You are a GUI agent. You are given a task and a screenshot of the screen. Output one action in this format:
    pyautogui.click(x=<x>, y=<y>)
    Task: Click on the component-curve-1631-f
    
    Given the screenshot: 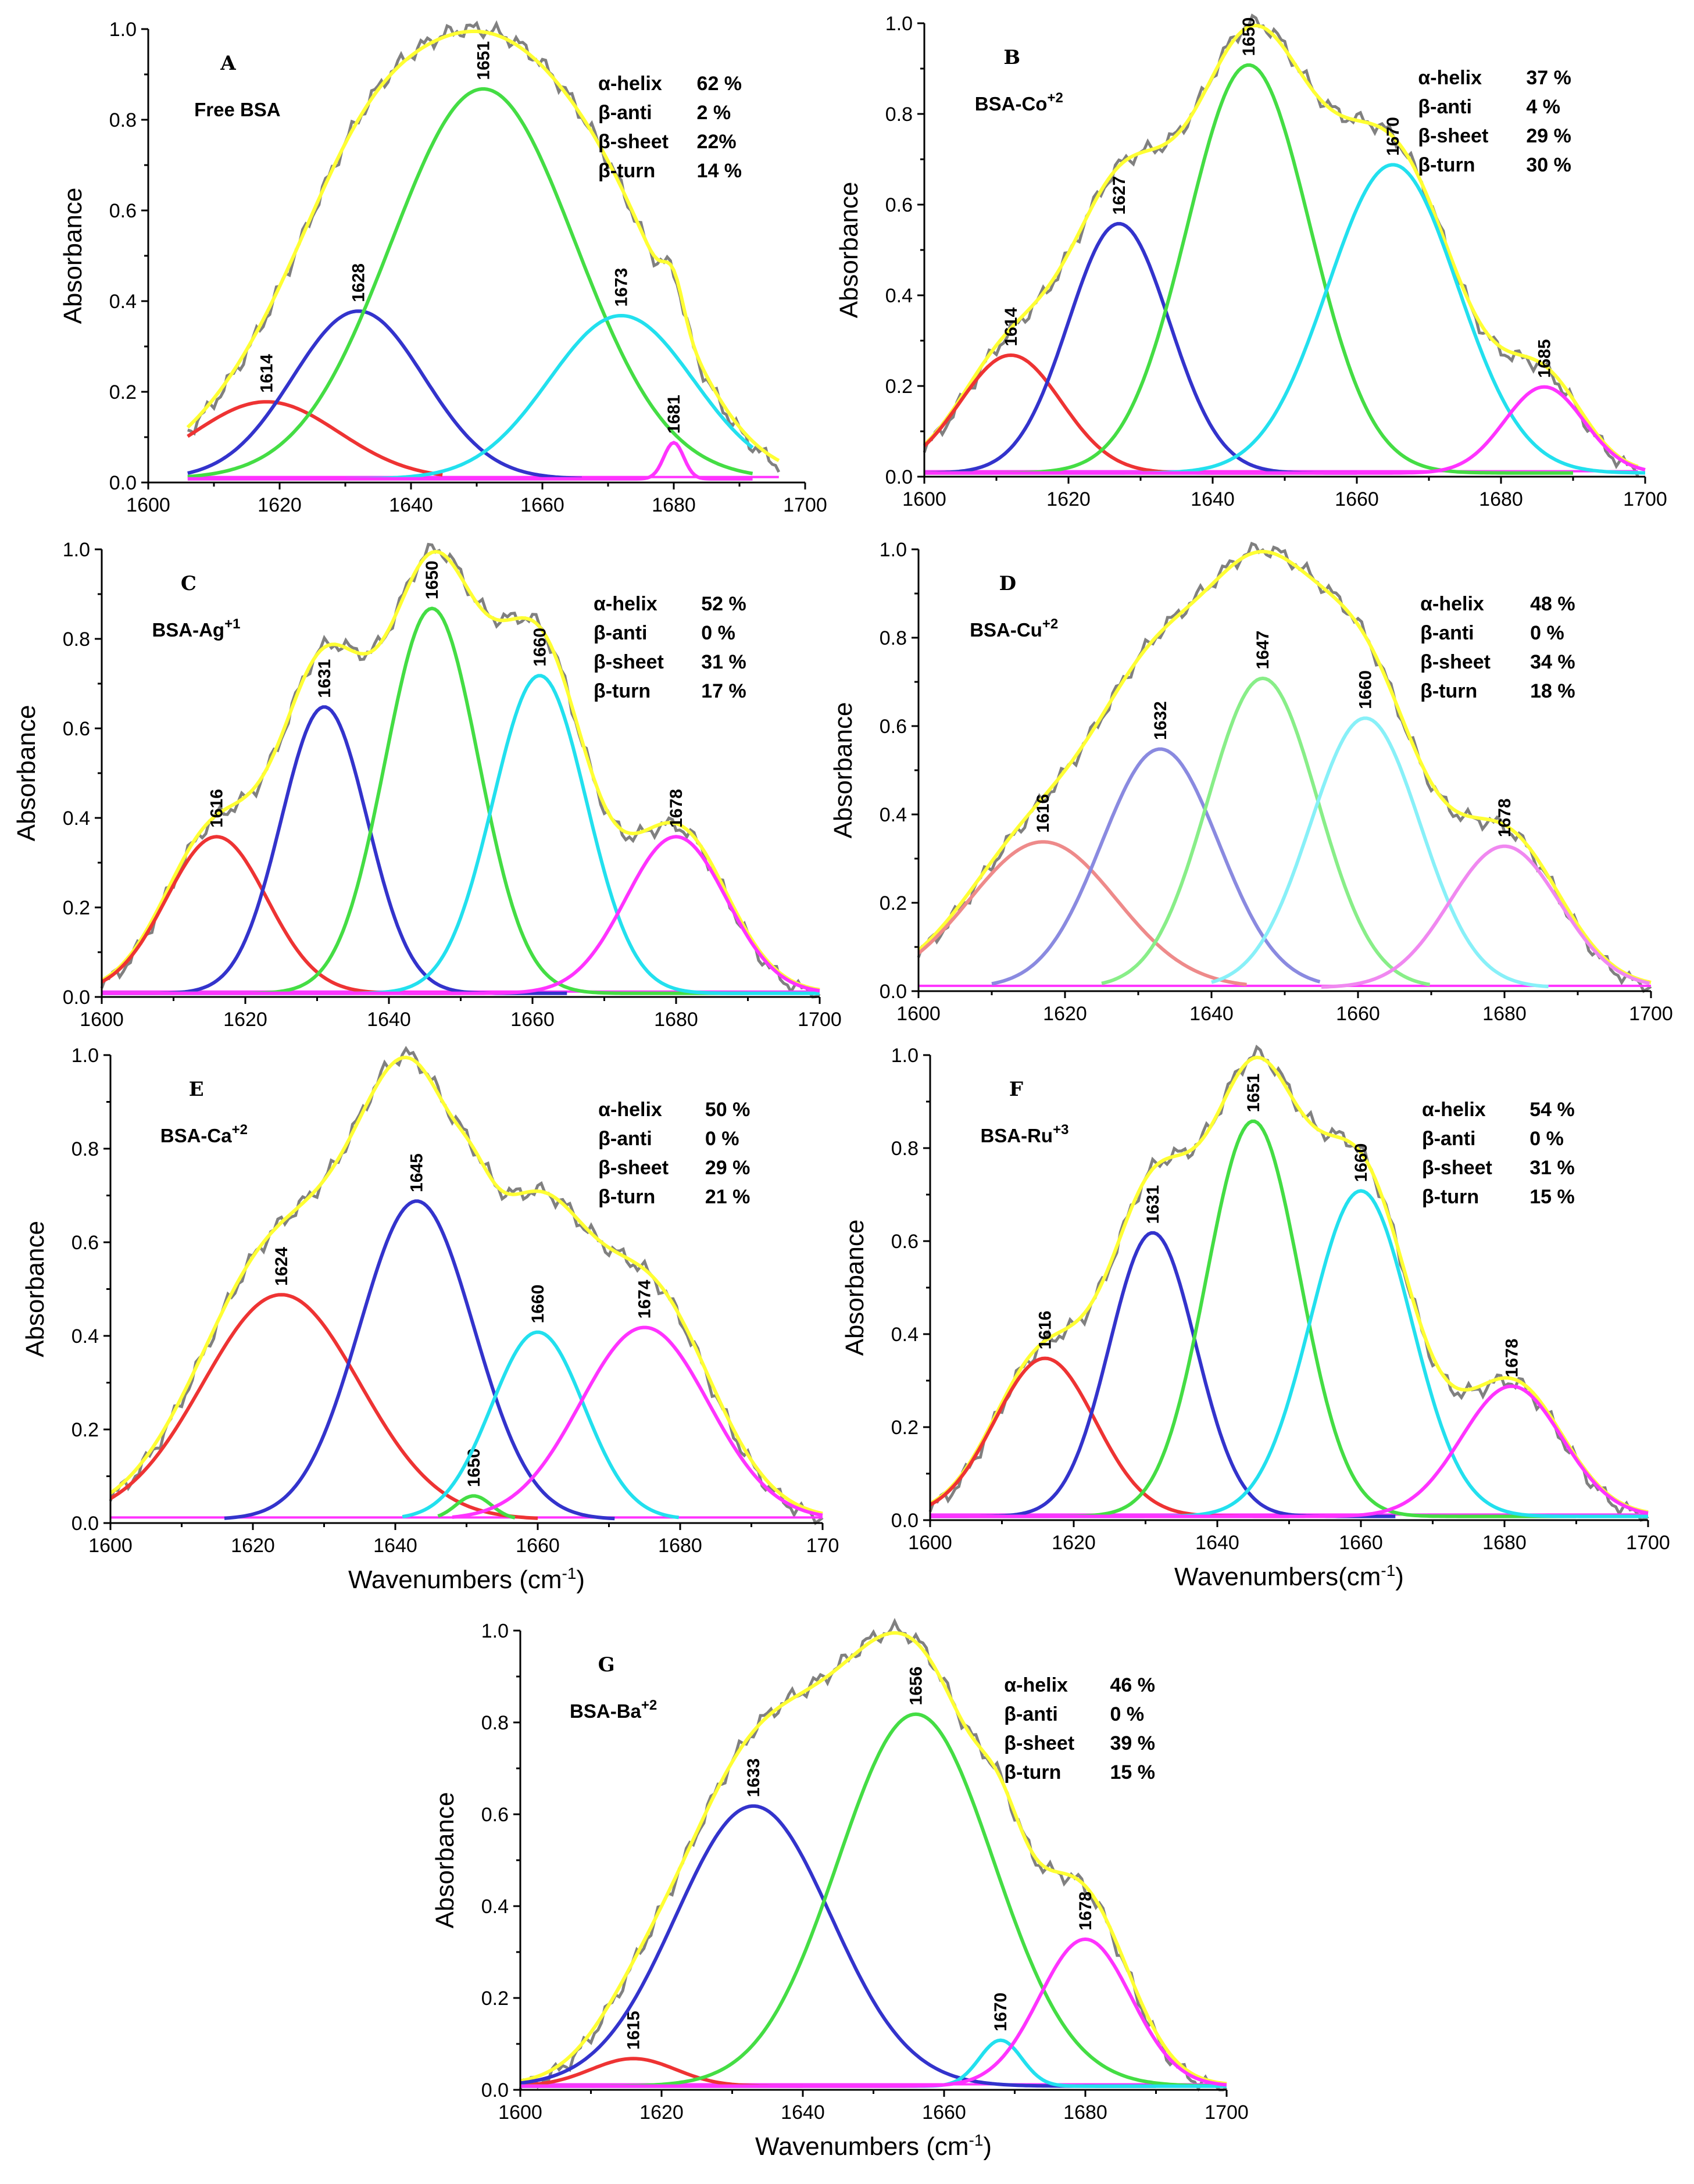 What is the action you would take?
    pyautogui.click(x=1163, y=1374)
    